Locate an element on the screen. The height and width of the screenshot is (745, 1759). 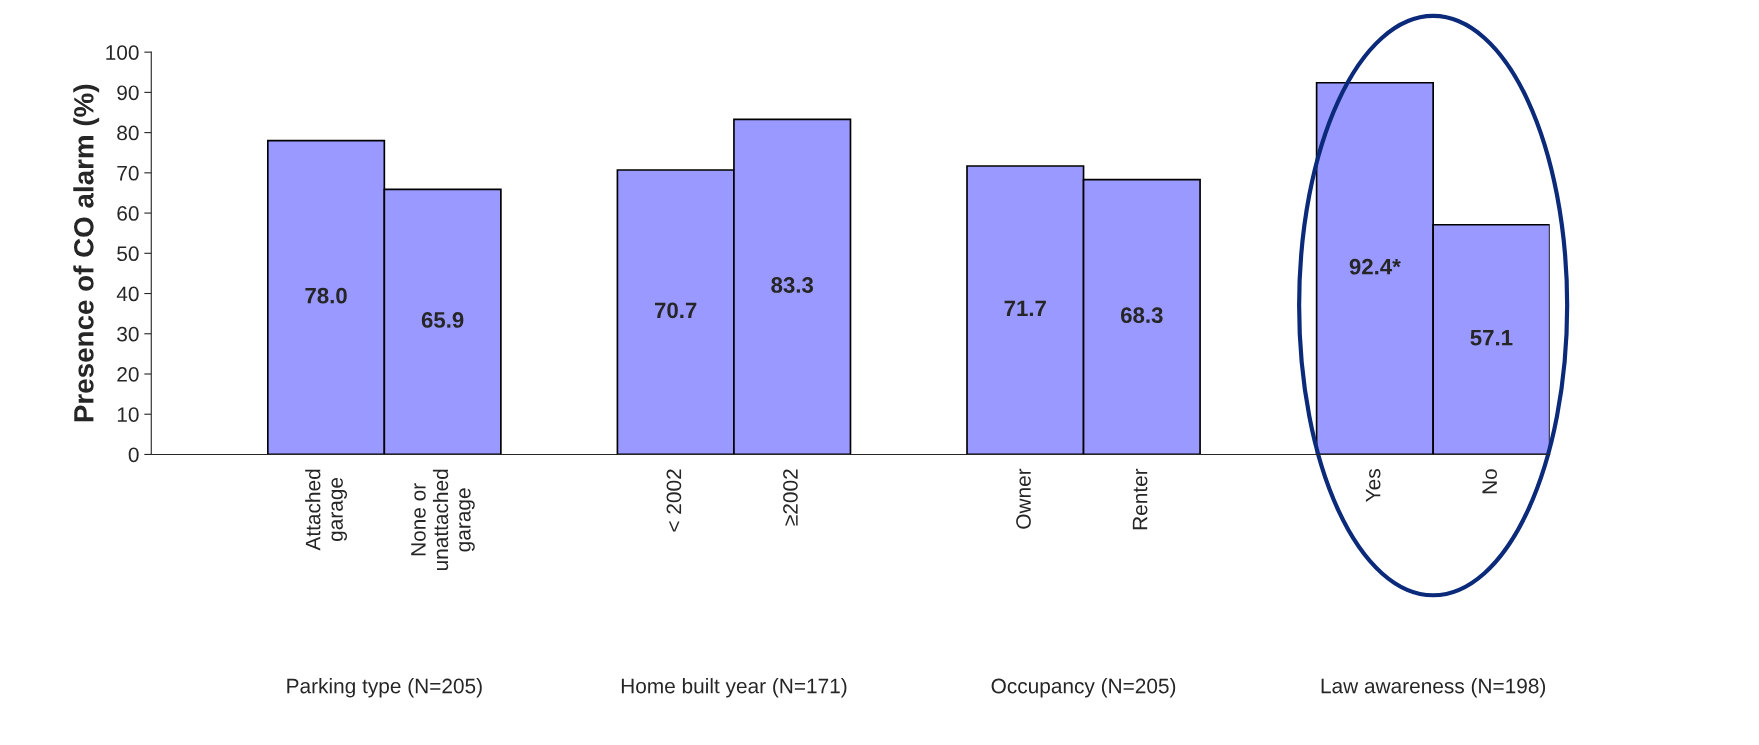
data-label: 71.7 is located at coordinates (1025, 308).